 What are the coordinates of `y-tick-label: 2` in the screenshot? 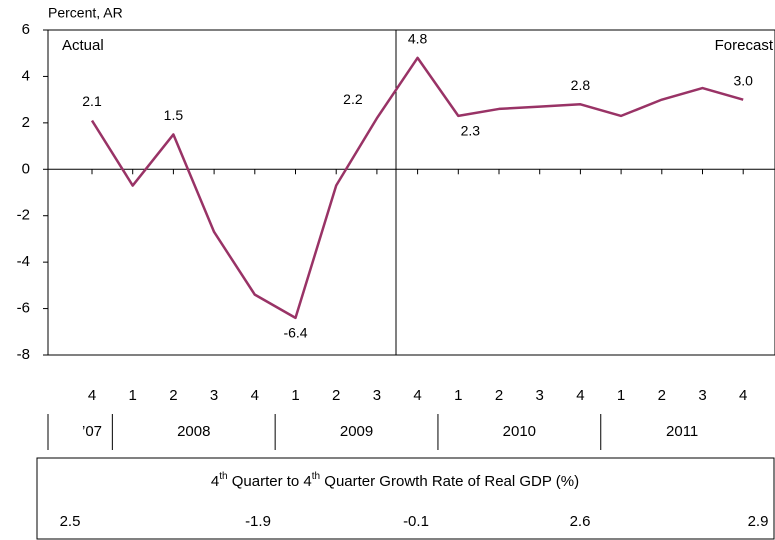 It's located at (26, 122).